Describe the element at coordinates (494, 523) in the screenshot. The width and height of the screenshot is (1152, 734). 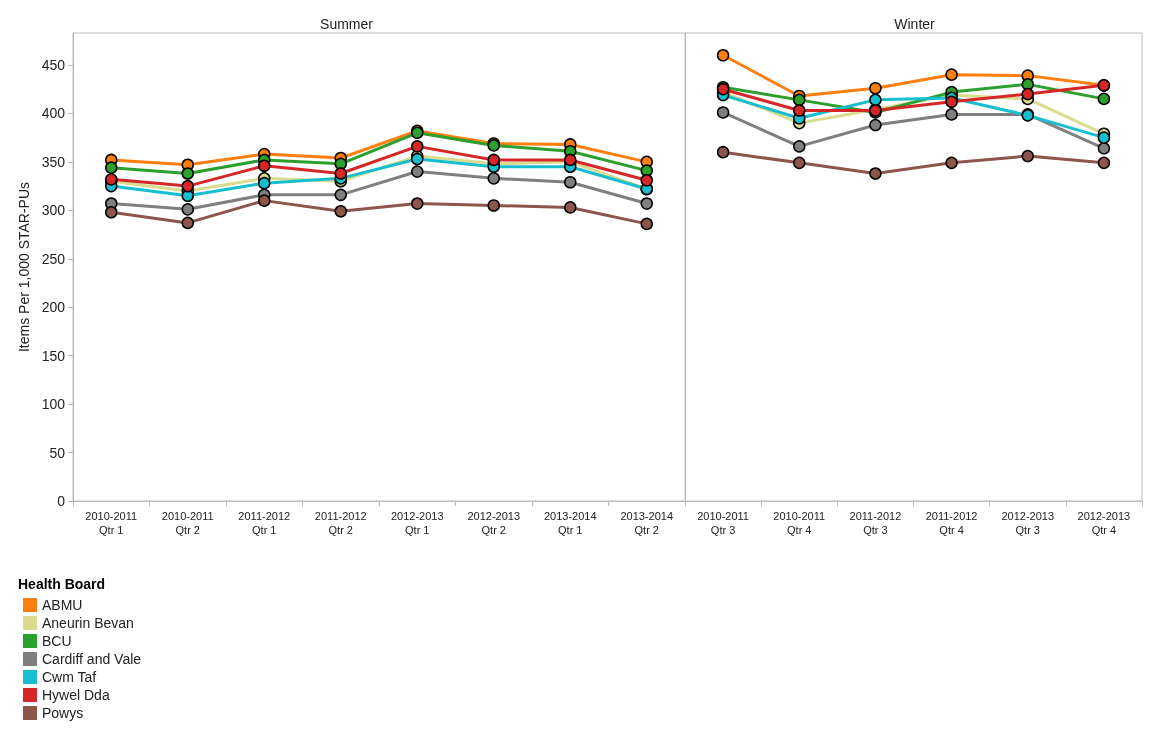
I see `x-tick-label: 2012-2013 Qtr 2` at that location.